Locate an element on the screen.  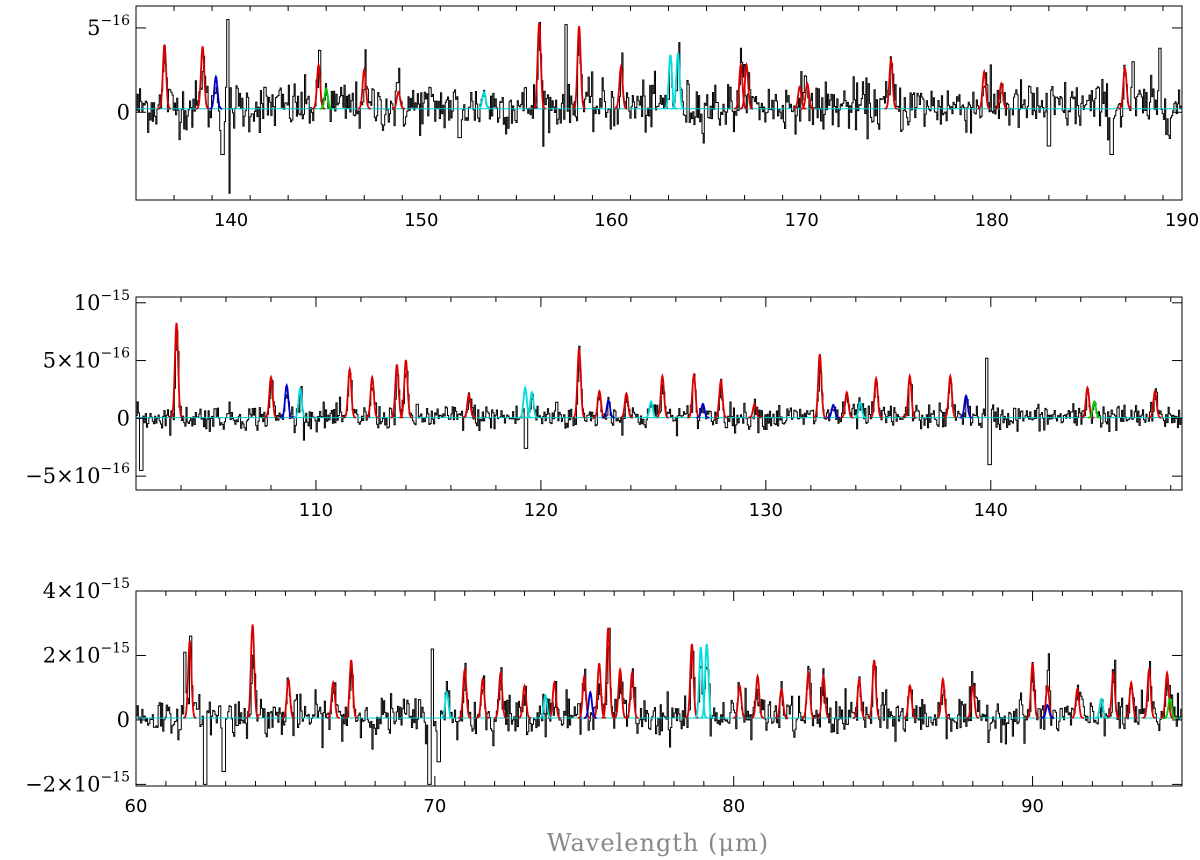
y-tick-label: −5×10⁻¹⁶ is located at coordinates (77, 474).